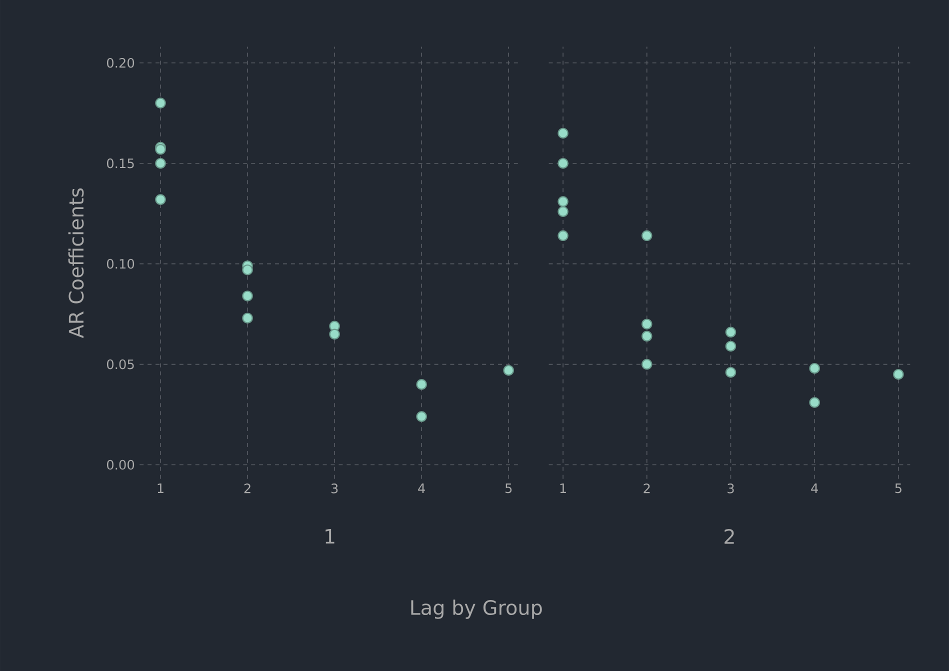 The image size is (949, 671). Describe the element at coordinates (729, 536) in the screenshot. I see `x-axis-title: 2` at that location.